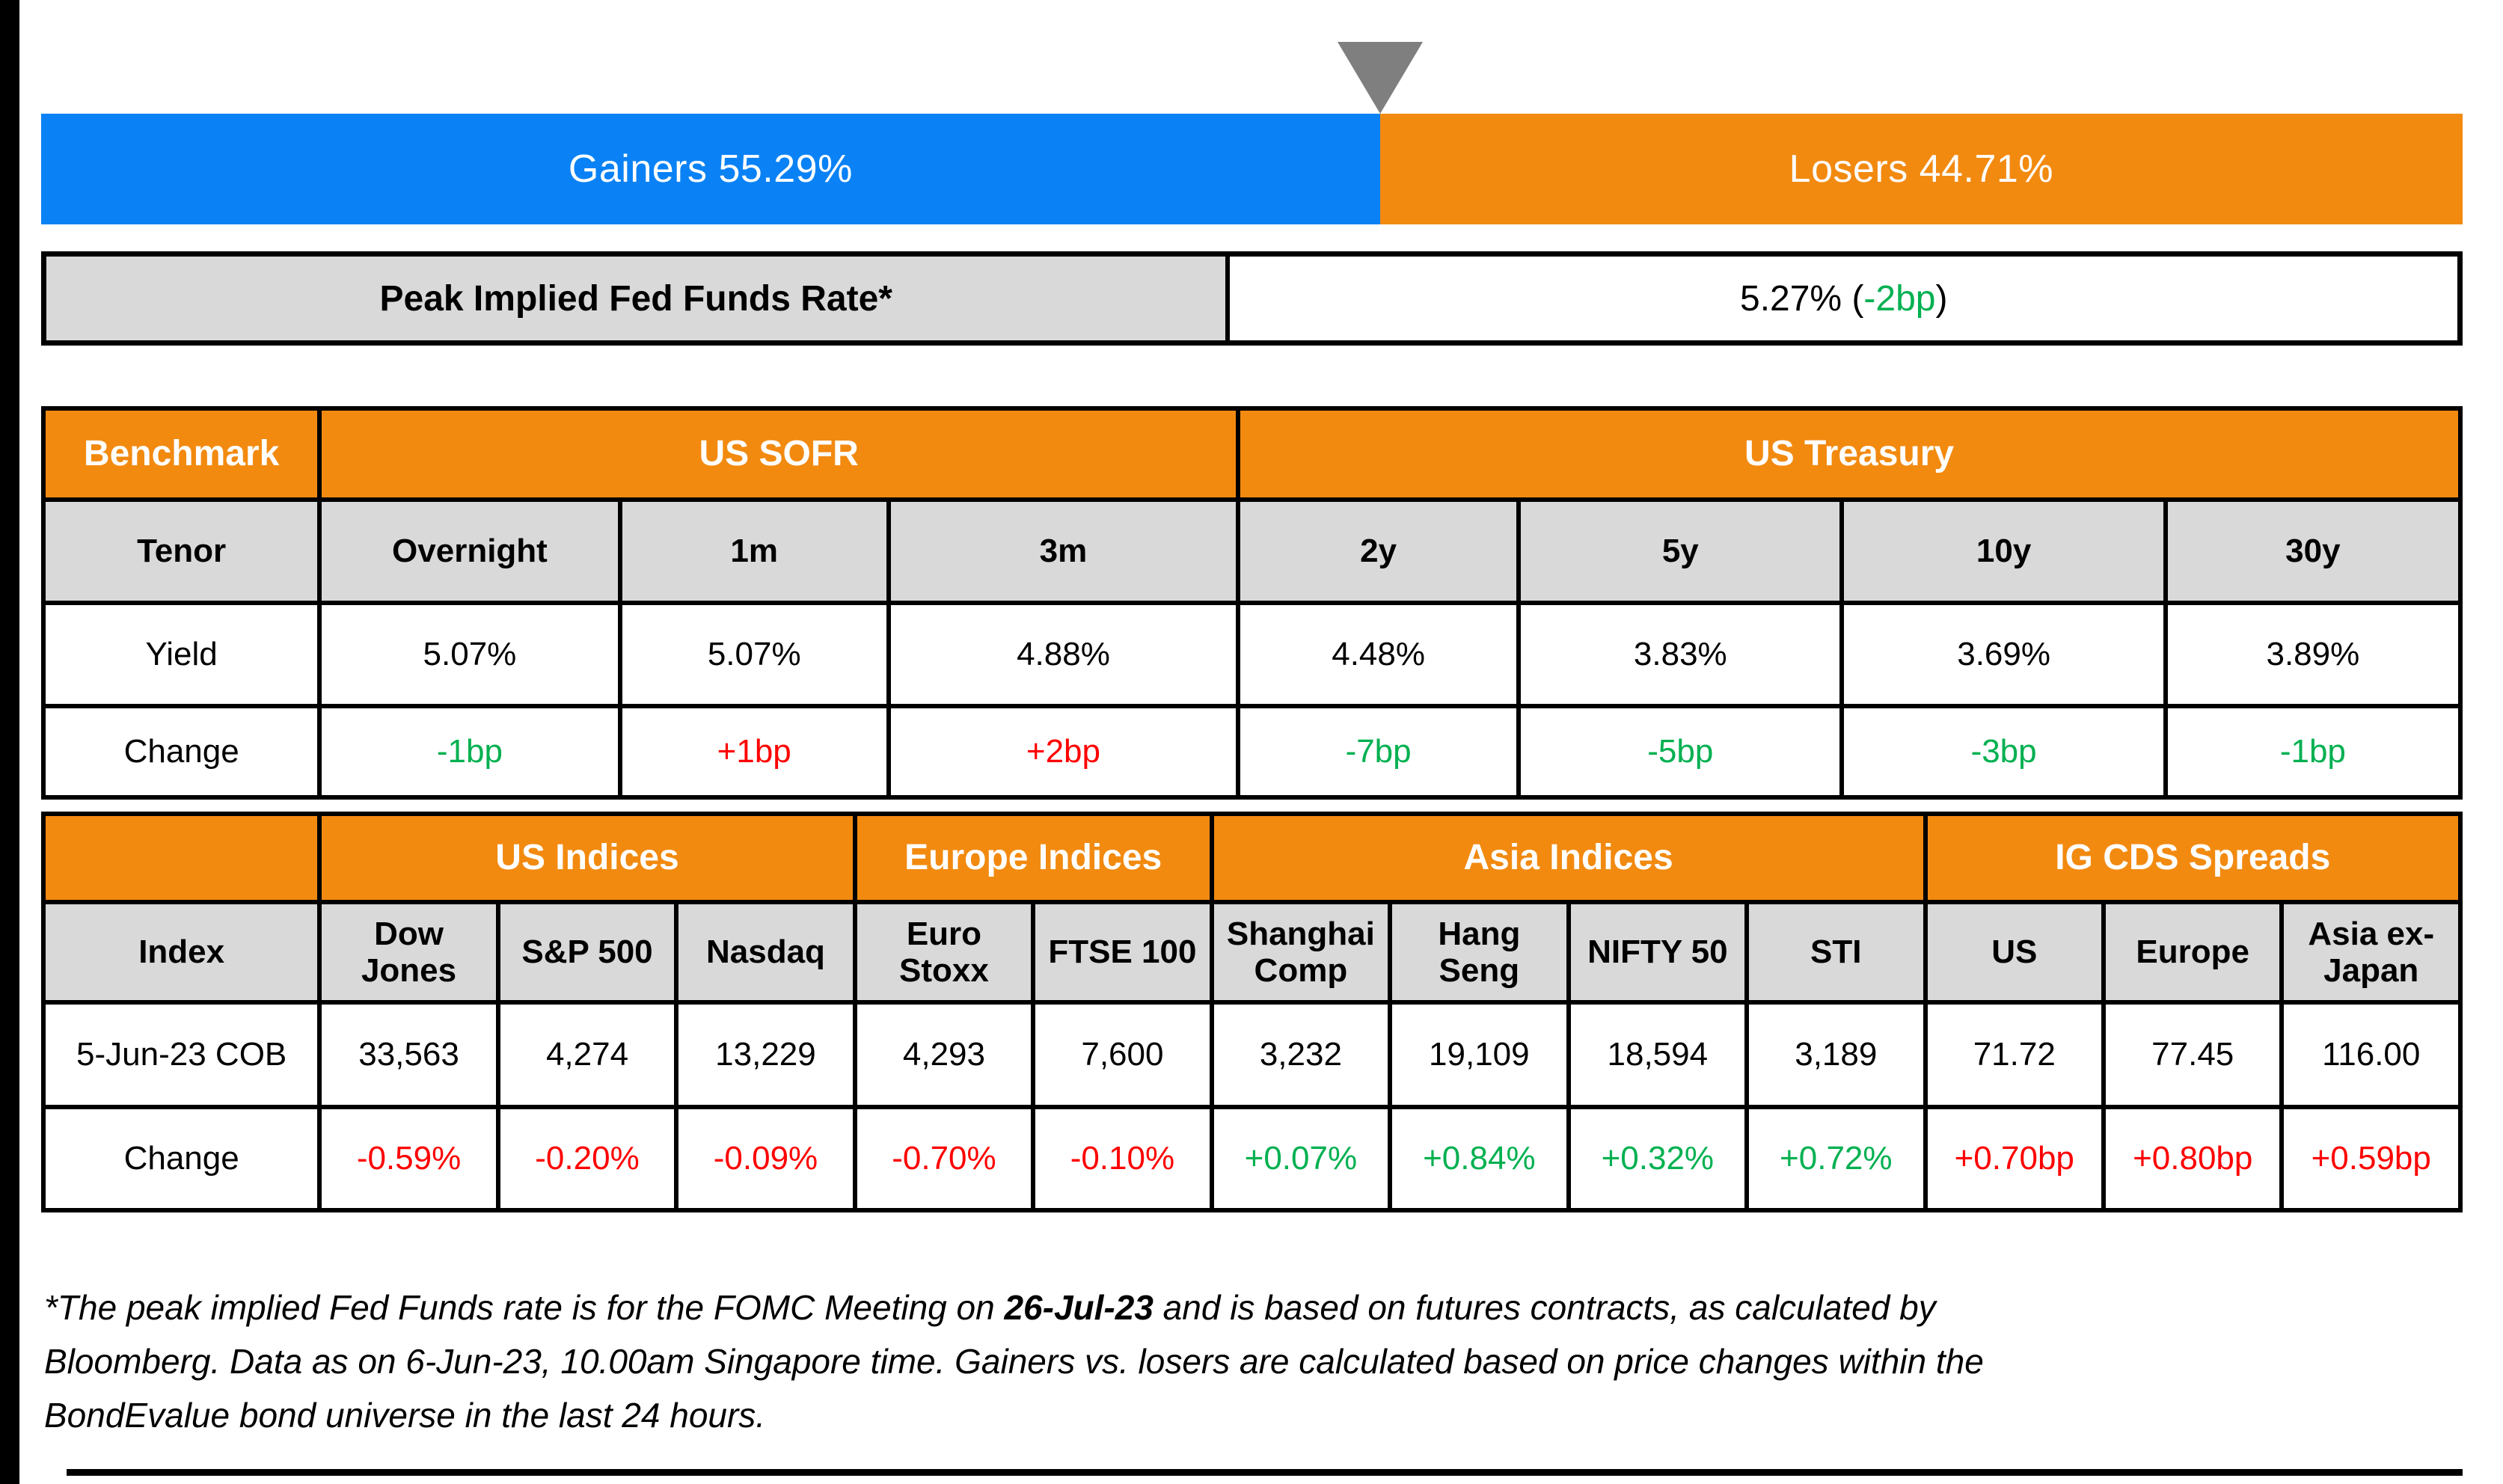 The height and width of the screenshot is (1484, 2503). Describe the element at coordinates (1123, 1054) in the screenshot. I see `index-value-cell: 7,600` at that location.